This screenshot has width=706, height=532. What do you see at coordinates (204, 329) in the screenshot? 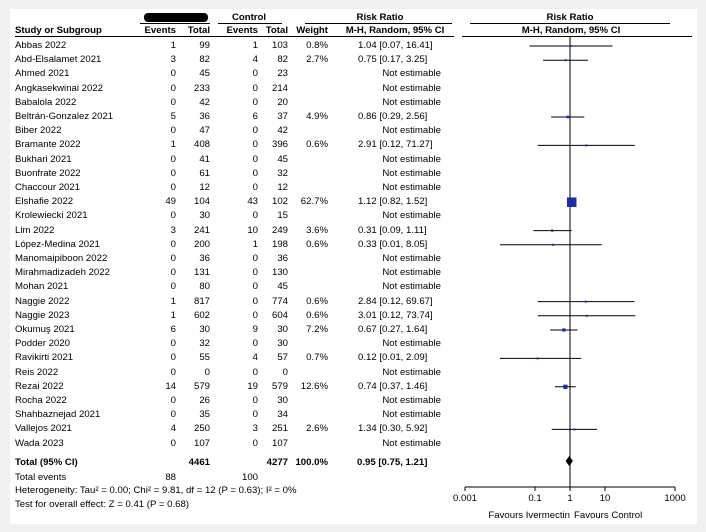
I see `total-group1: 30` at bounding box center [204, 329].